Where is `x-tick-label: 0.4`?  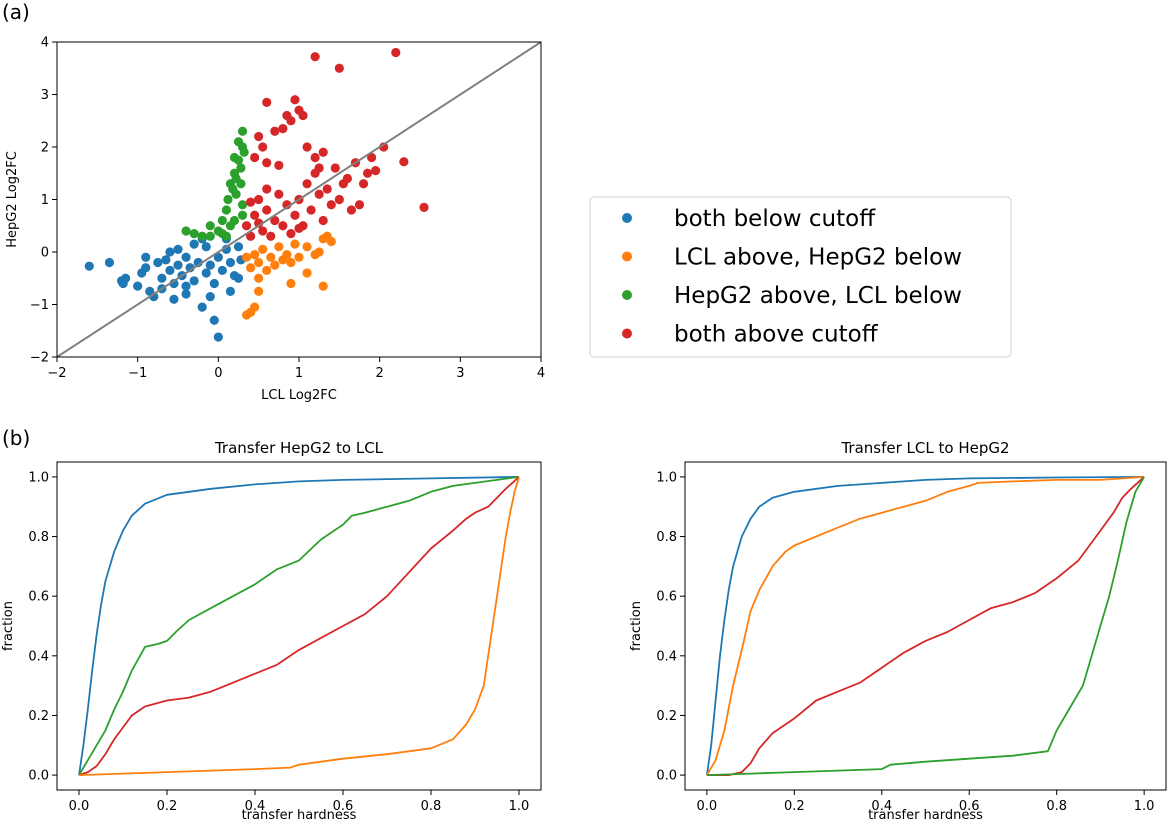 x-tick-label: 0.4 is located at coordinates (255, 806).